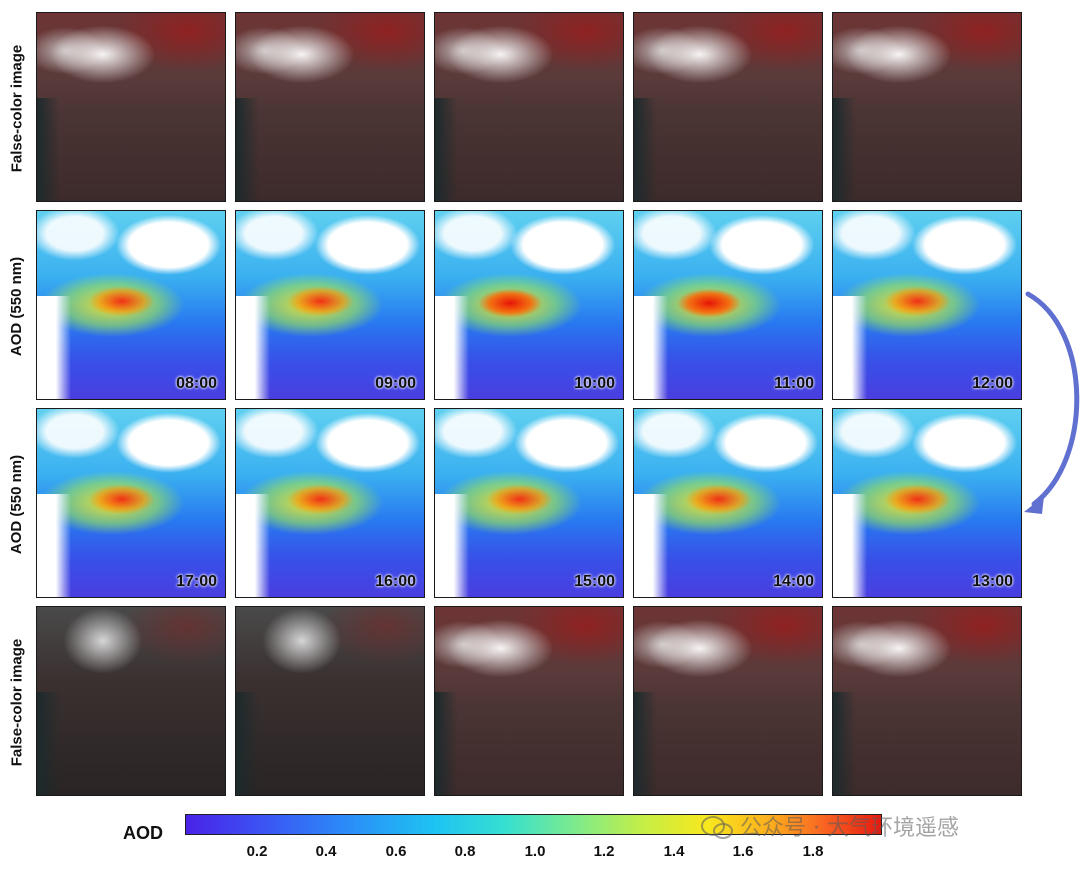 The height and width of the screenshot is (869, 1080). I want to click on row-label-false-color-bottom: False-color image, so click(17, 702).